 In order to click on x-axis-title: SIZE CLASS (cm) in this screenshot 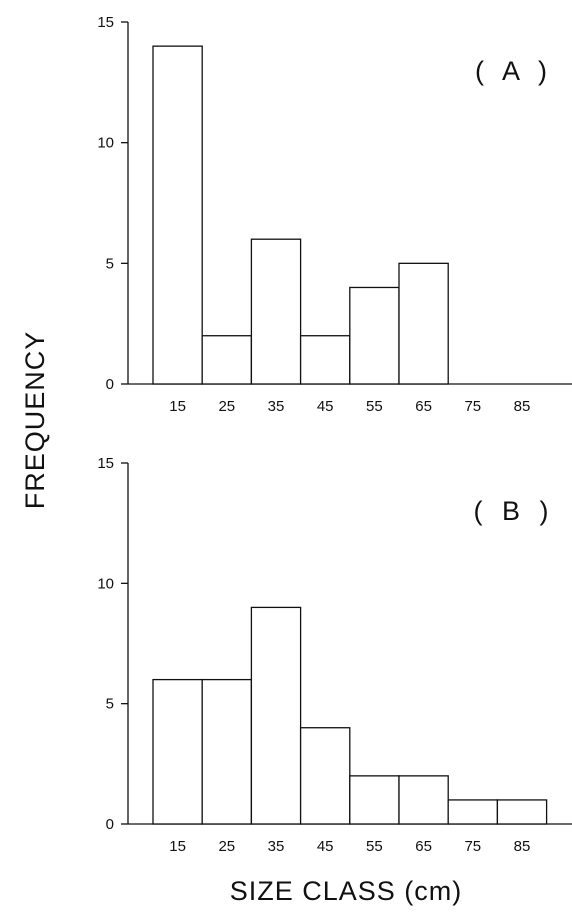, I will do `click(346, 891)`.